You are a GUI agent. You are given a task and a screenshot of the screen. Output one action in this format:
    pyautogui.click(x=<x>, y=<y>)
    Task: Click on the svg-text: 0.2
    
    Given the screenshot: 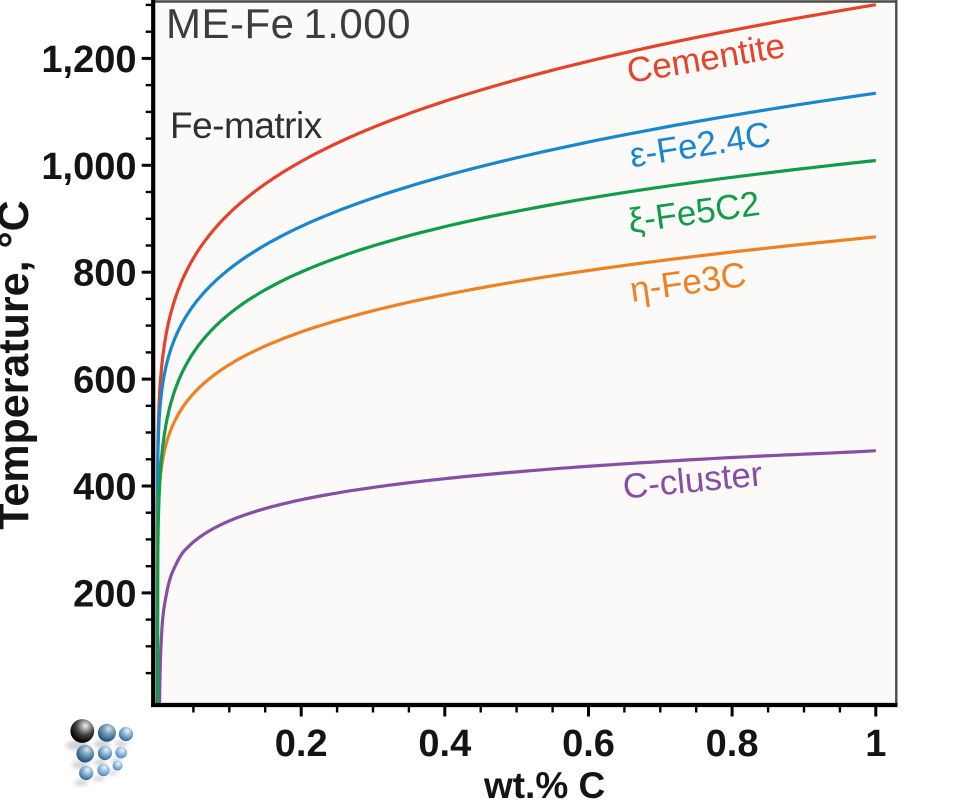 What is the action you would take?
    pyautogui.click(x=301, y=744)
    